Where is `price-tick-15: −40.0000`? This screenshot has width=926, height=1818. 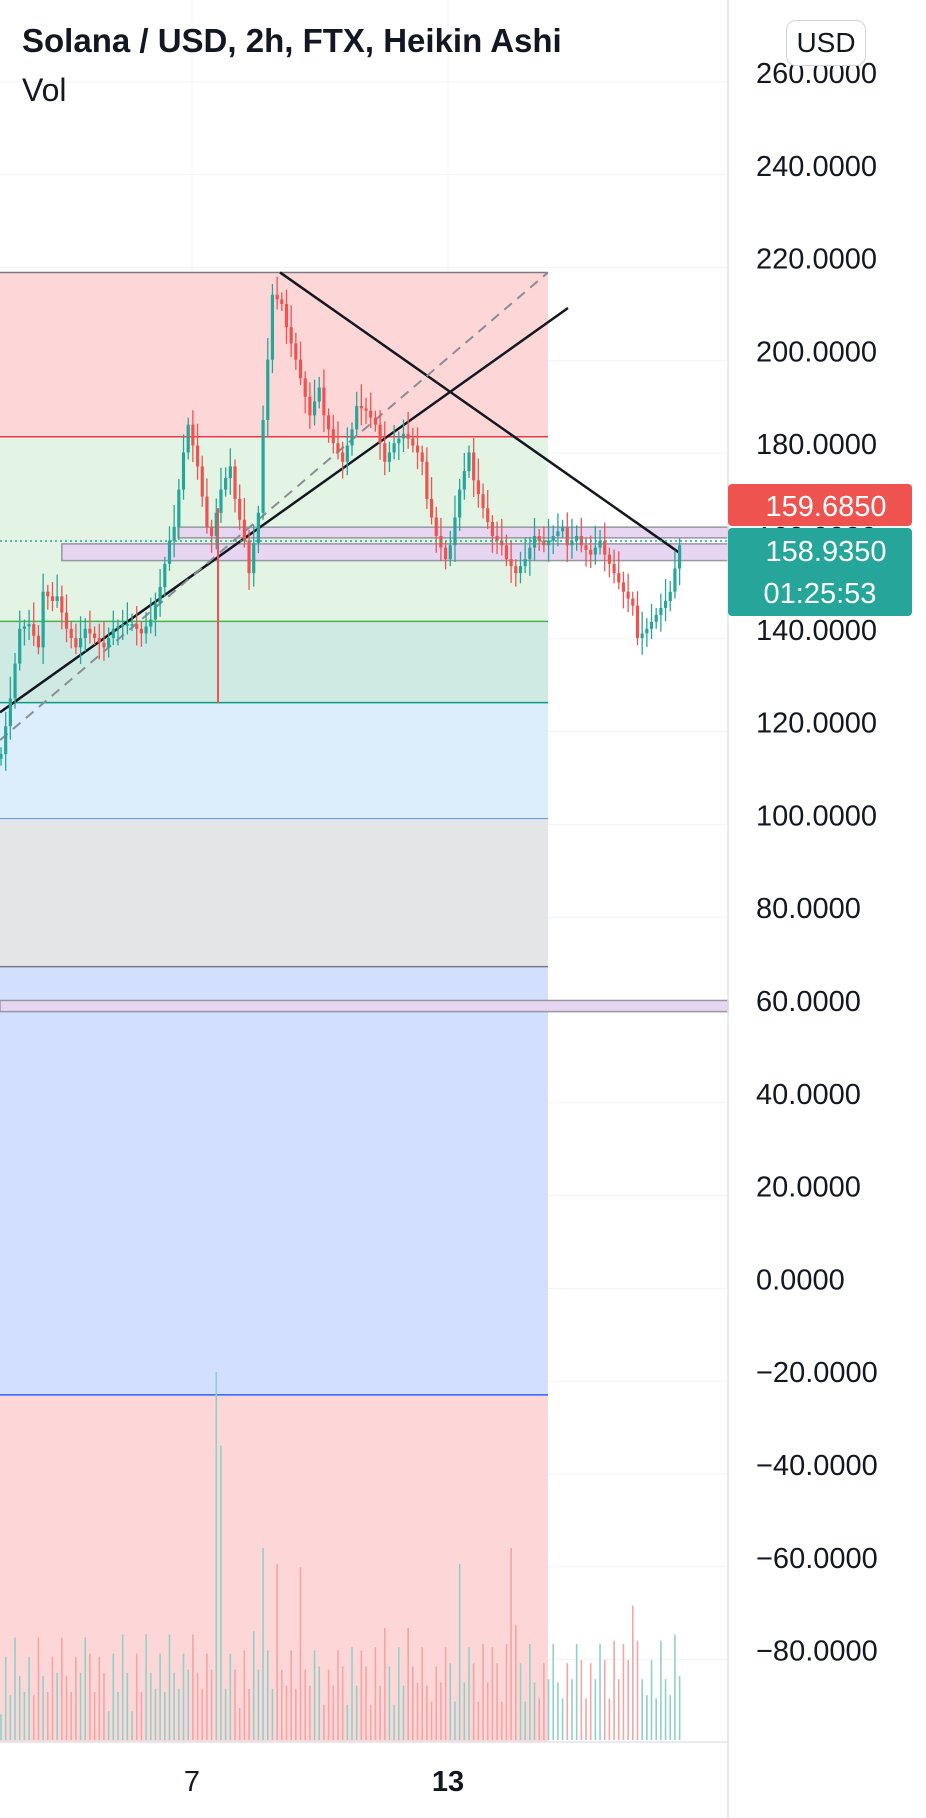
price-tick-15: −40.0000 is located at coordinates (817, 1466).